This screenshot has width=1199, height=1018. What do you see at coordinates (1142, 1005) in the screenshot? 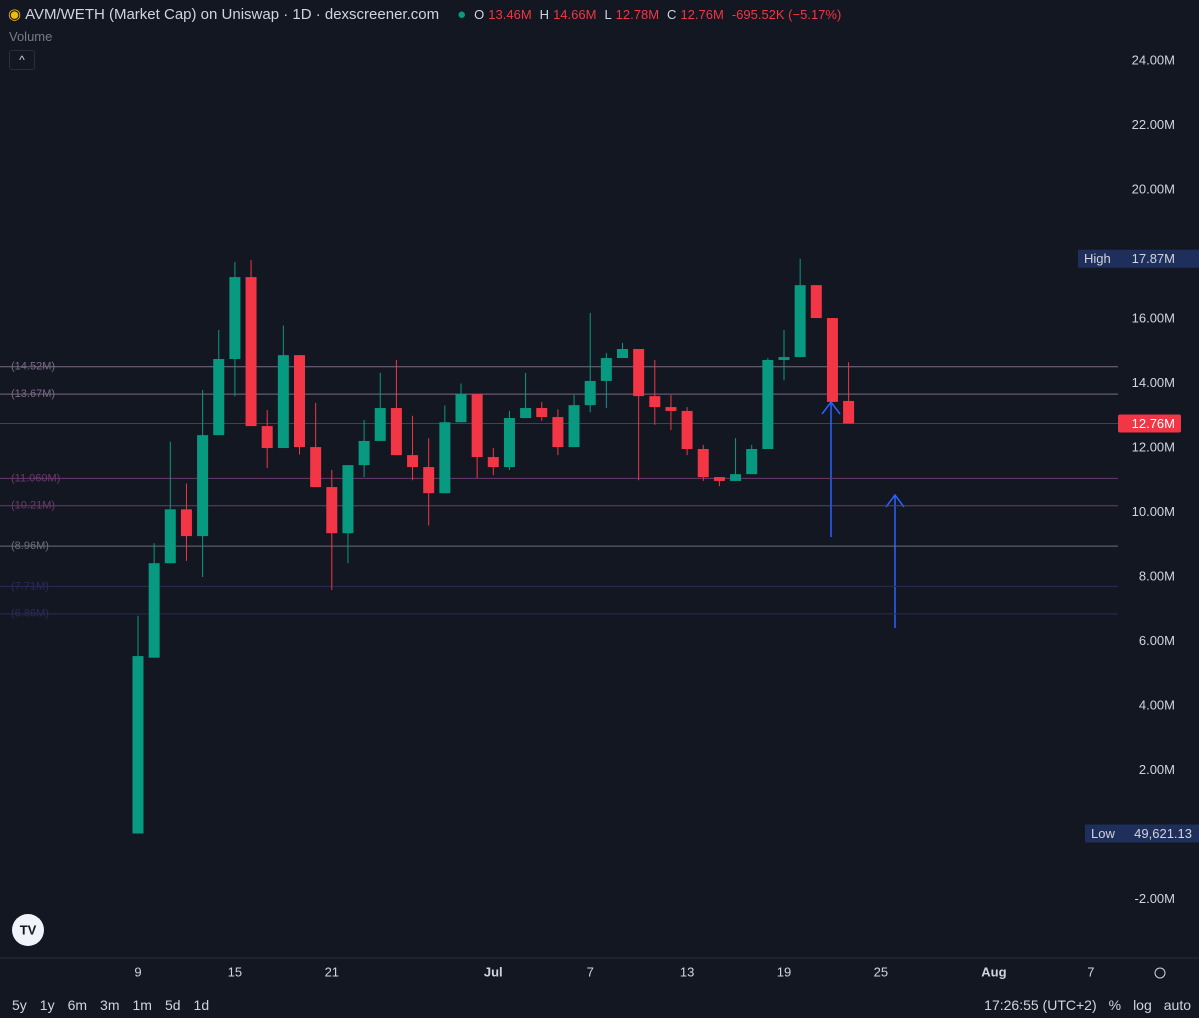
I see `log: log` at bounding box center [1142, 1005].